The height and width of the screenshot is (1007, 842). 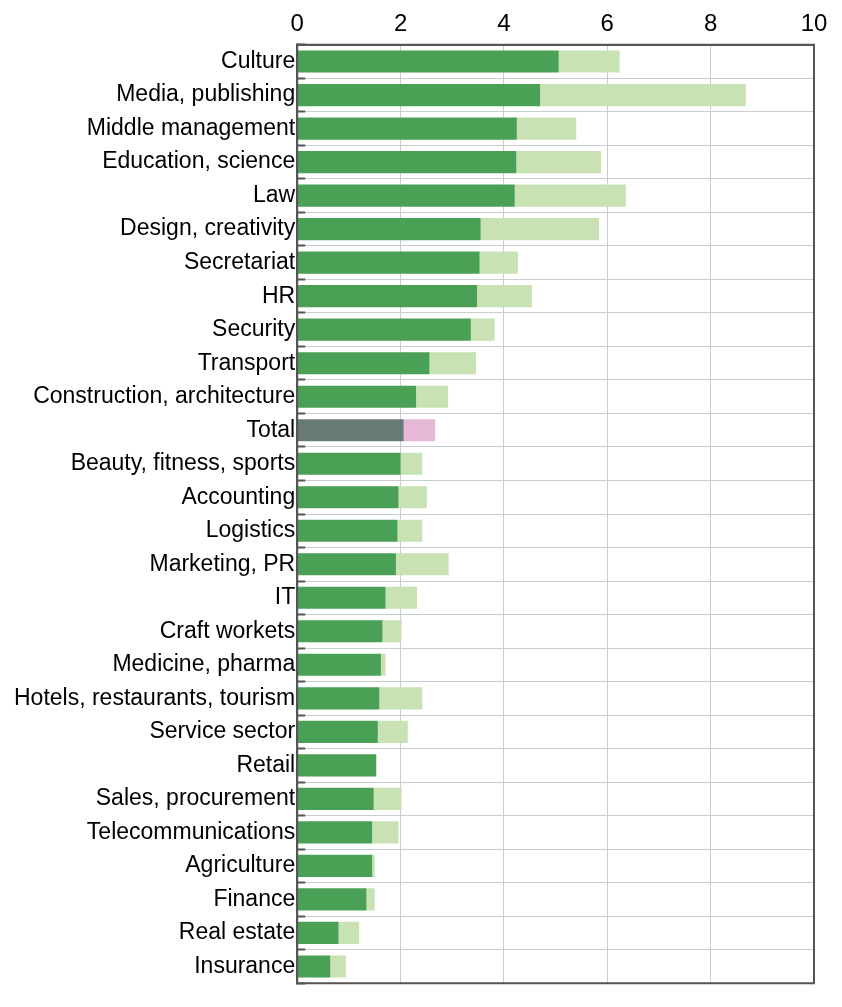 What do you see at coordinates (238, 495) in the screenshot?
I see `y-tick-label: Accounting` at bounding box center [238, 495].